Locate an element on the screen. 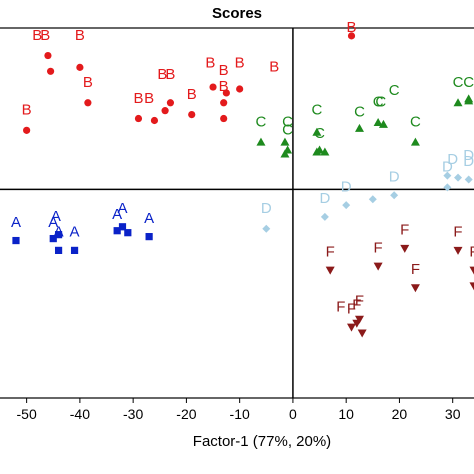 The width and height of the screenshot is (474, 474). x-tick-label: -40 is located at coordinates (80, 414).